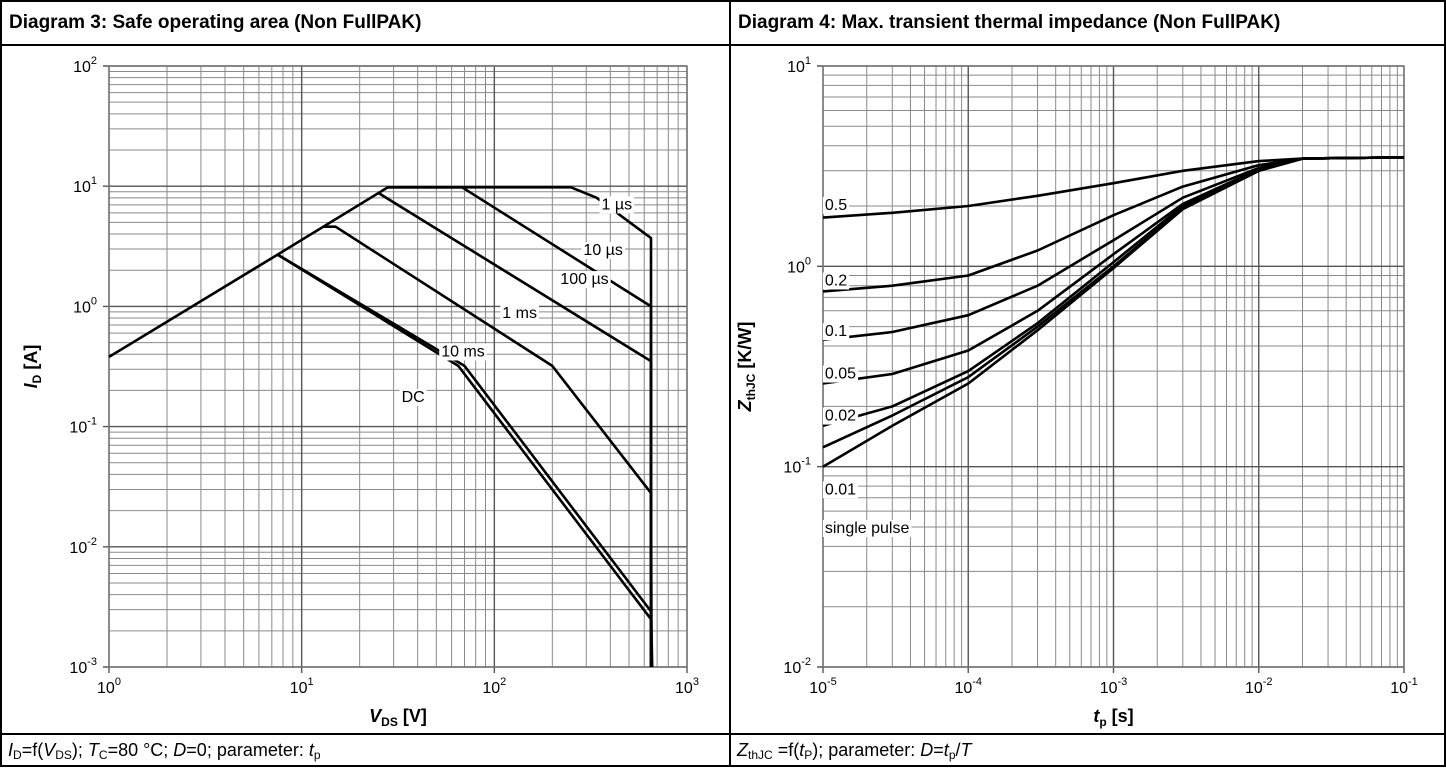  What do you see at coordinates (180, 750) in the screenshot?
I see `caption-part: D` at bounding box center [180, 750].